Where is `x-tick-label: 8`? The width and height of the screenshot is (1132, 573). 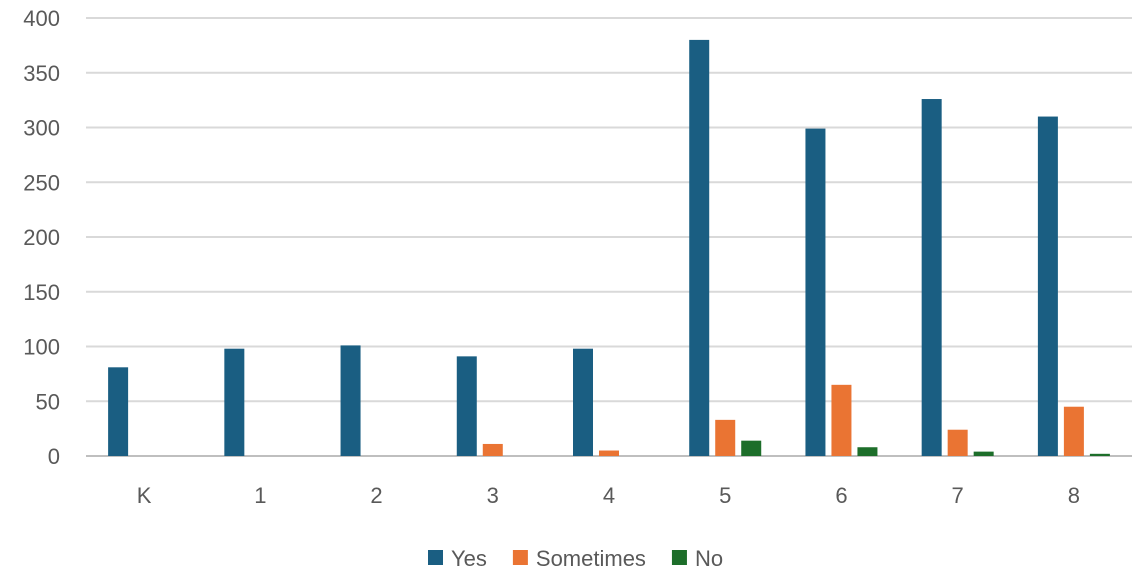 x-tick-label: 8 is located at coordinates (1074, 495).